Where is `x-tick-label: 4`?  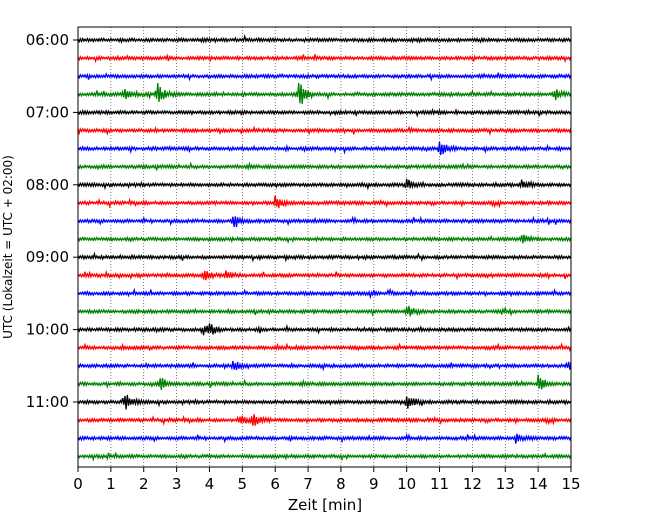
x-tick-label: 4 is located at coordinates (210, 484).